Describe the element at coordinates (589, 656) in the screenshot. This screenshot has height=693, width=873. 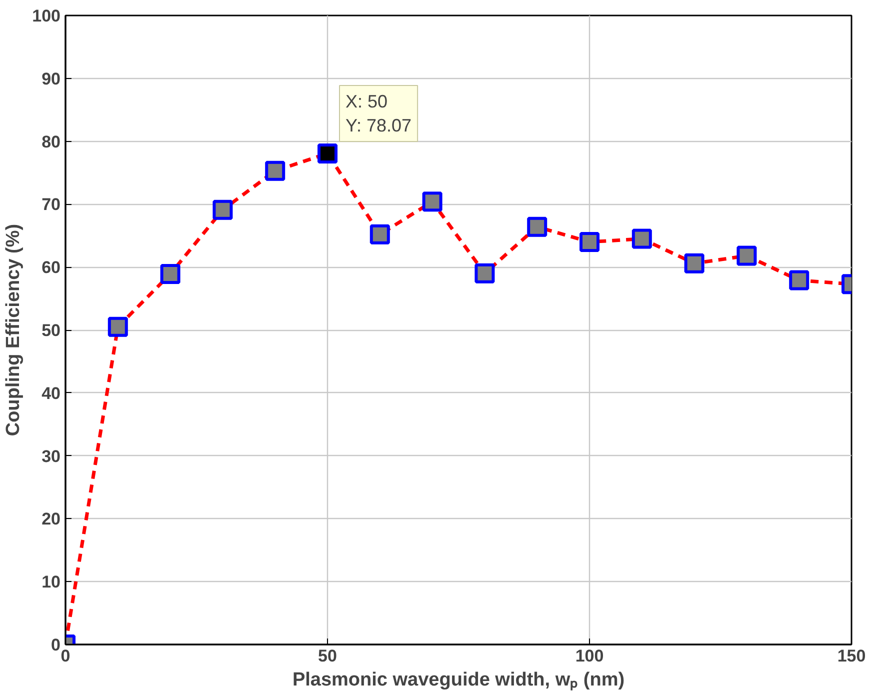
I see `x-tick-label: 100` at that location.